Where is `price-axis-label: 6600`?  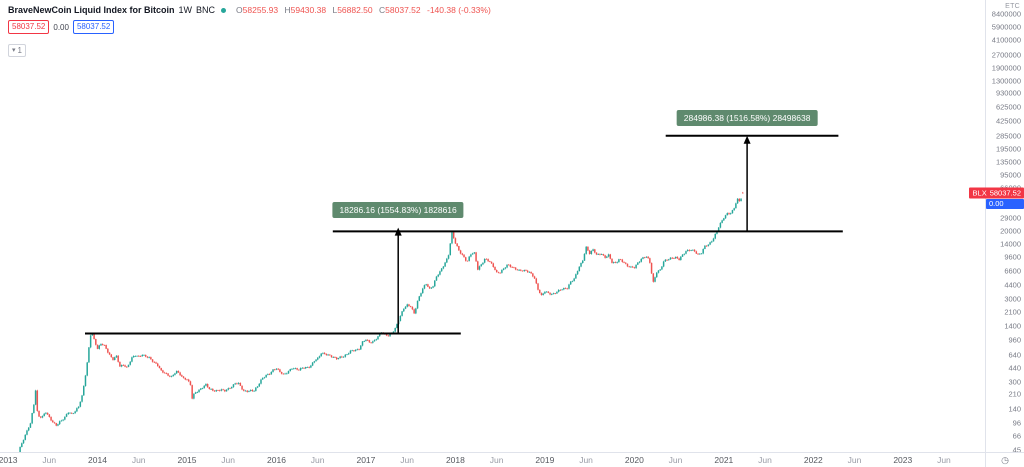 price-axis-label: 6600 is located at coordinates (1012, 271).